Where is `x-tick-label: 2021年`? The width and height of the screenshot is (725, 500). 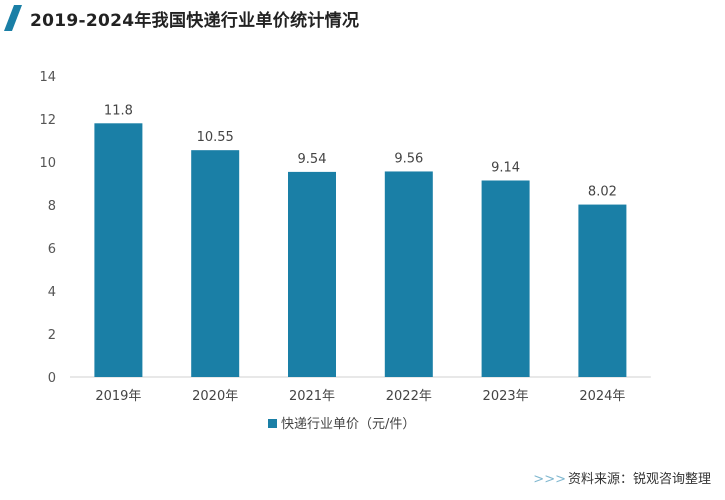 x-tick-label: 2021年 is located at coordinates (312, 396).